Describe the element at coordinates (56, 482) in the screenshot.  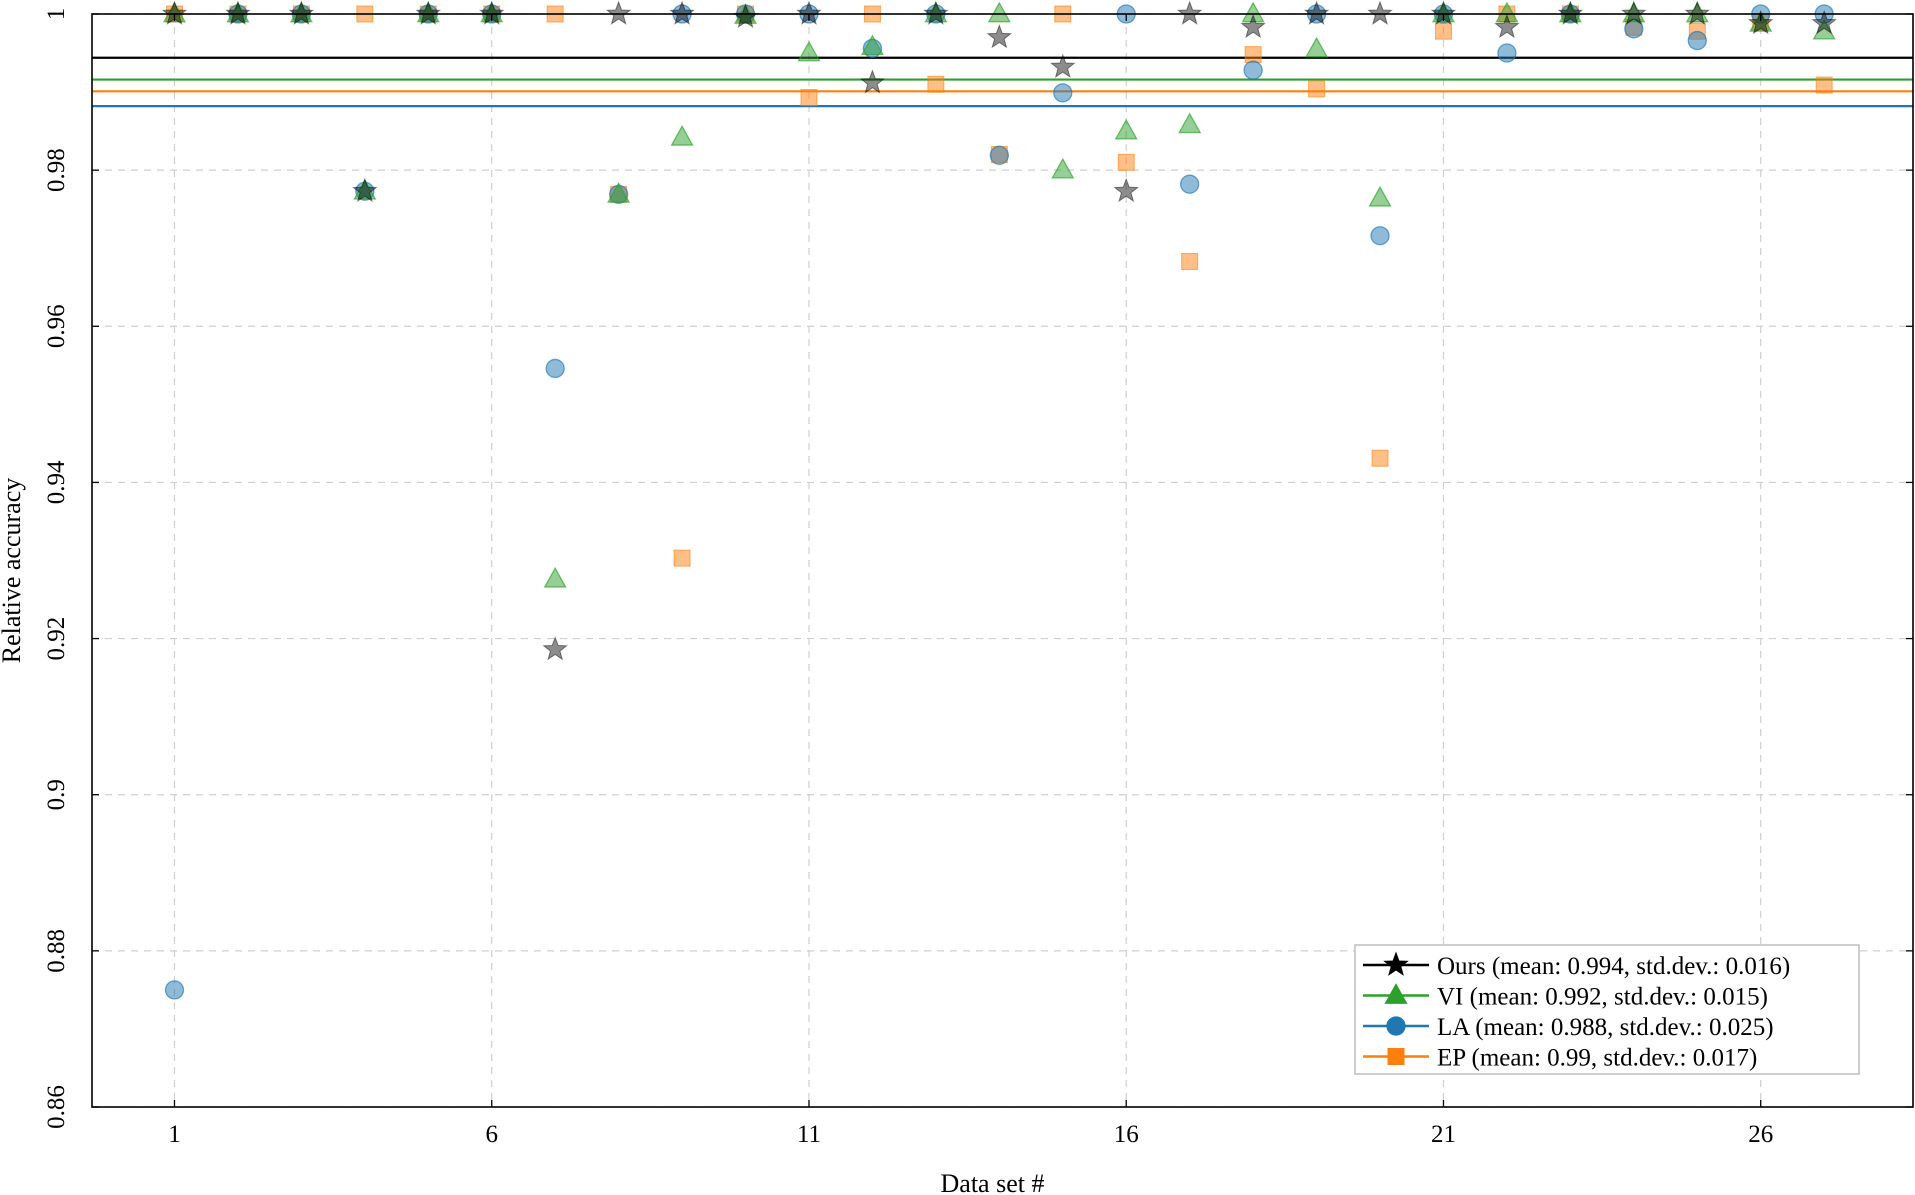
I see `y-tick-label: 0.94` at that location.